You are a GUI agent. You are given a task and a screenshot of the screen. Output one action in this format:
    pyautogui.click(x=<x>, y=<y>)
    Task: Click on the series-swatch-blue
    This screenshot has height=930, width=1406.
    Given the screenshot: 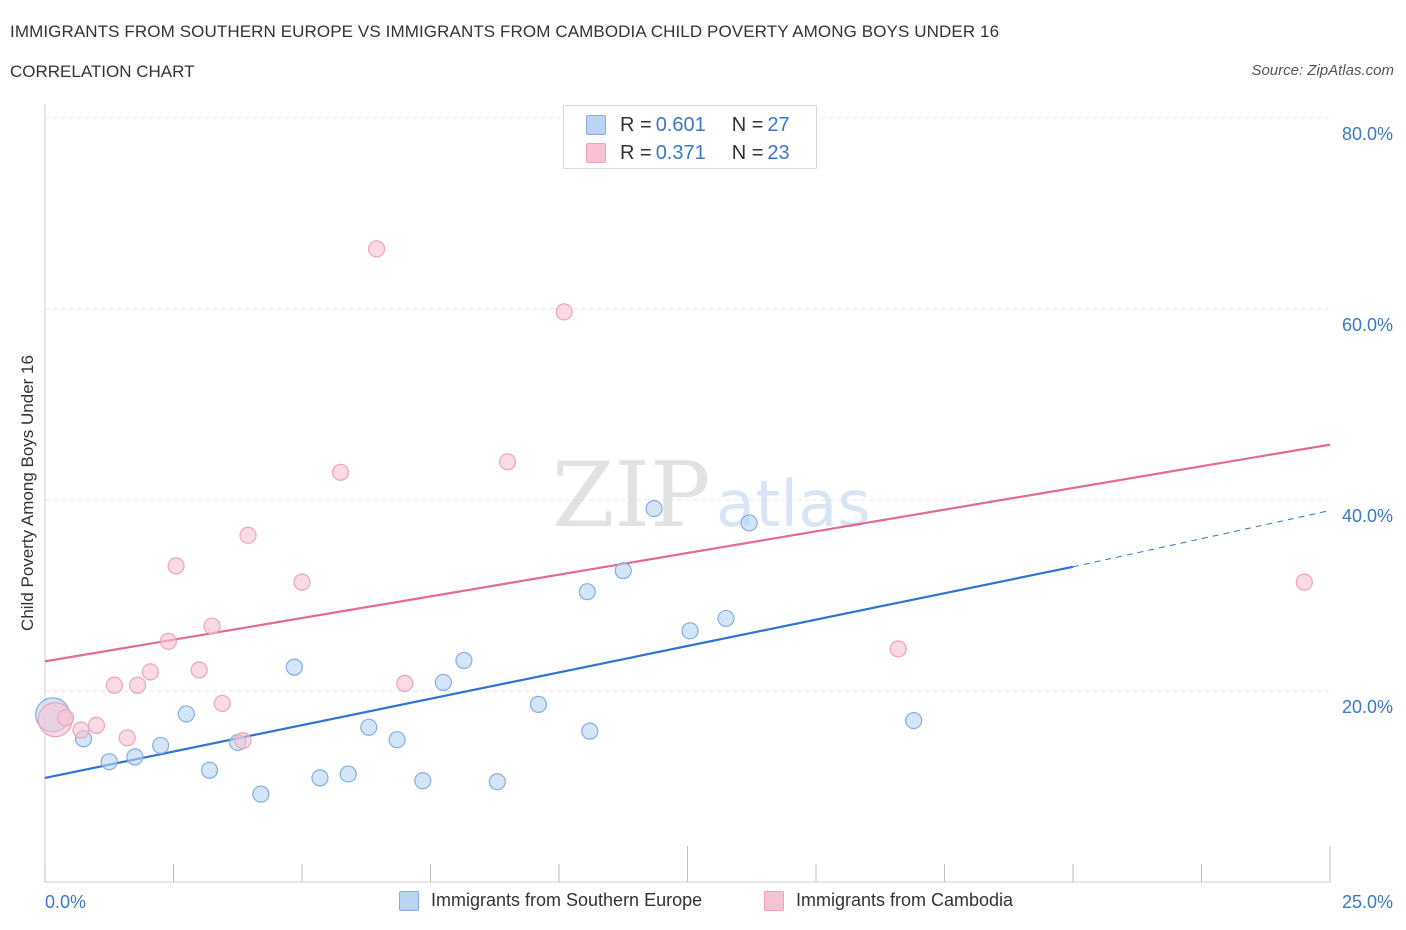 What is the action you would take?
    pyautogui.click(x=409, y=900)
    